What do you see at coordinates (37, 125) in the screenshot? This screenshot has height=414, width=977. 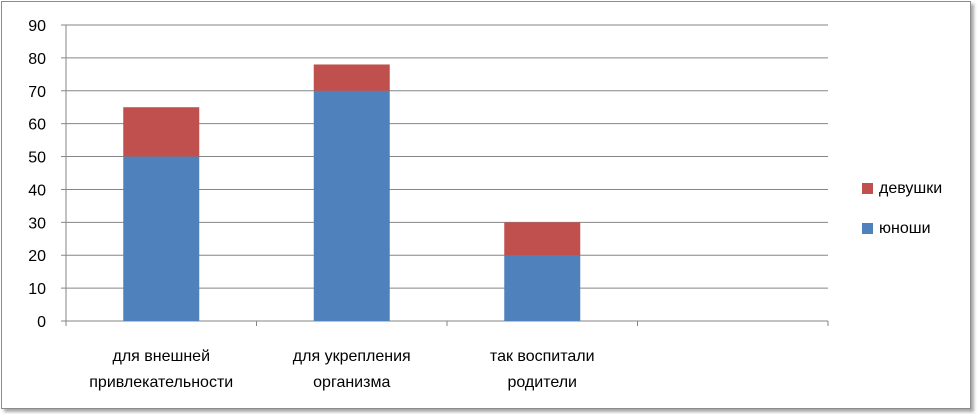 I see `y-tick-label: 60` at bounding box center [37, 125].